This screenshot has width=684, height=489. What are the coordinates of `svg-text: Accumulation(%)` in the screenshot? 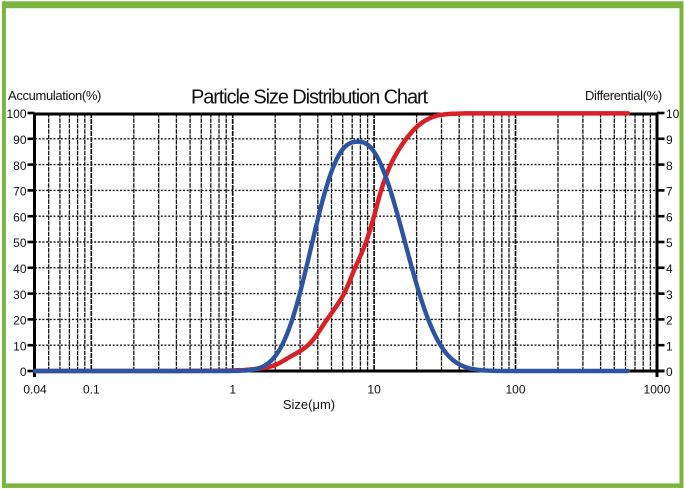 It's located at (54, 95).